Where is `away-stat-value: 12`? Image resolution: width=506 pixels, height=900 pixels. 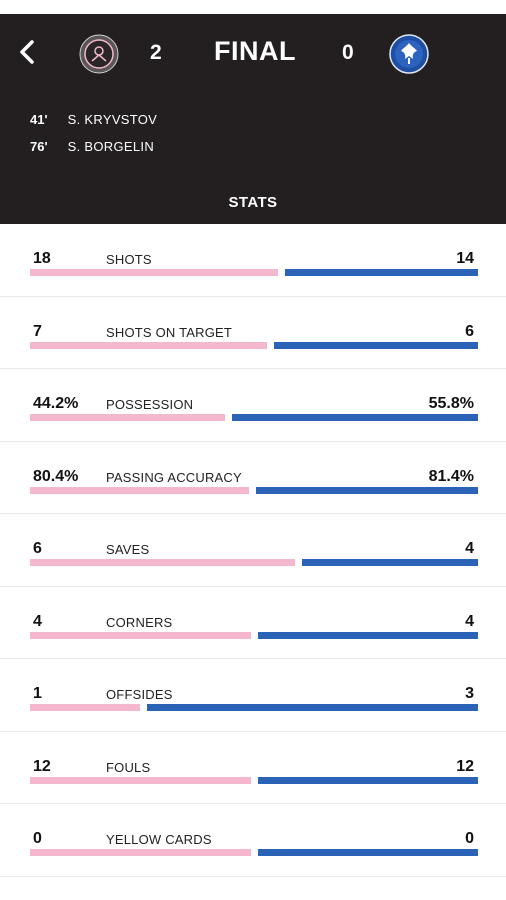 away-stat-value: 12 is located at coordinates (465, 766).